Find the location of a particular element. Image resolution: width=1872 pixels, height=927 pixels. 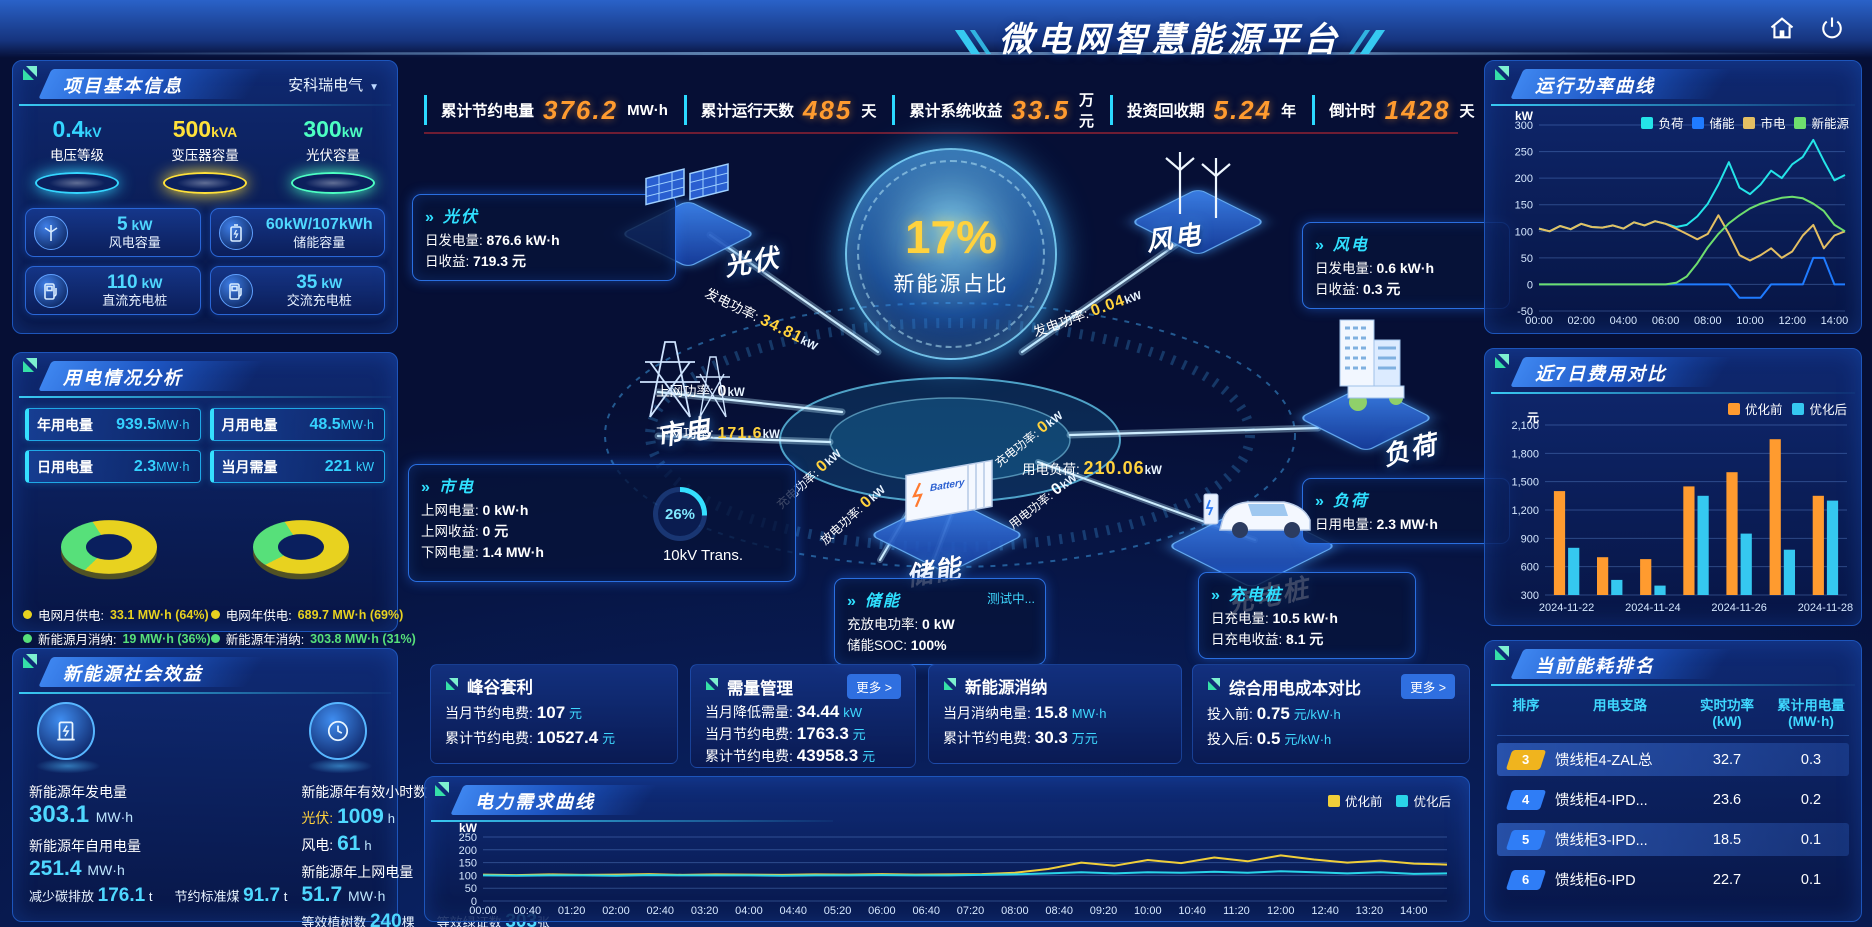

dc-charger-icon is located at coordinates (51, 290).